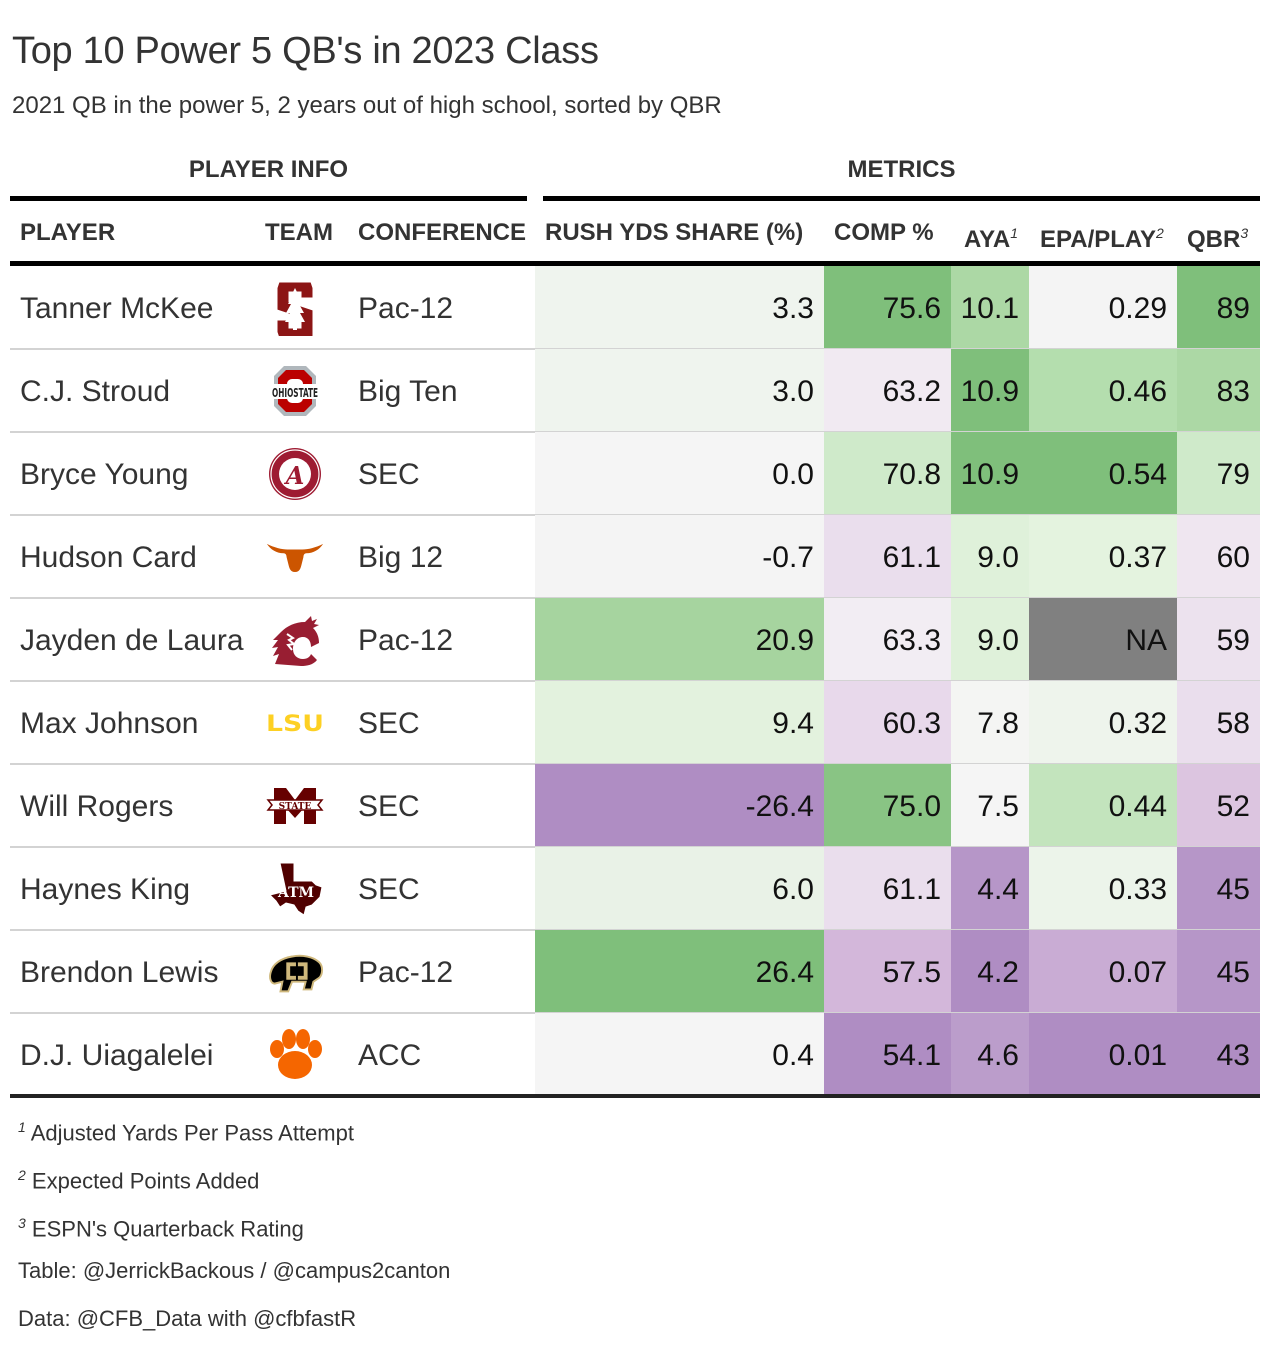 The height and width of the screenshot is (1359, 1270). What do you see at coordinates (1218, 473) in the screenshot?
I see `cell-qbr: 79` at bounding box center [1218, 473].